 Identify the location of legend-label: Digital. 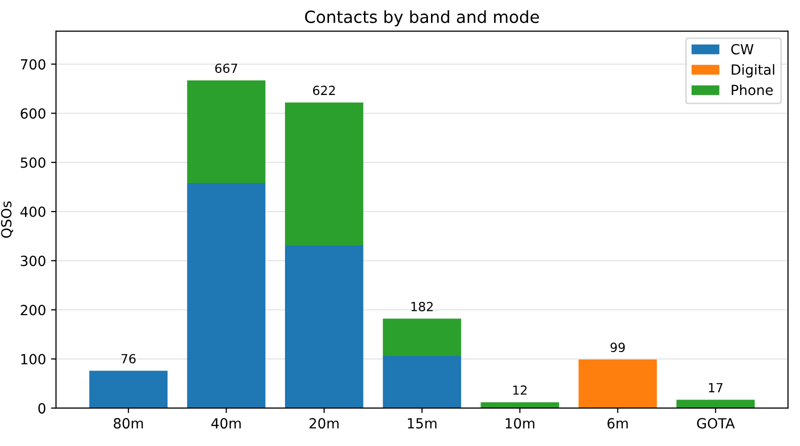
(753, 71).